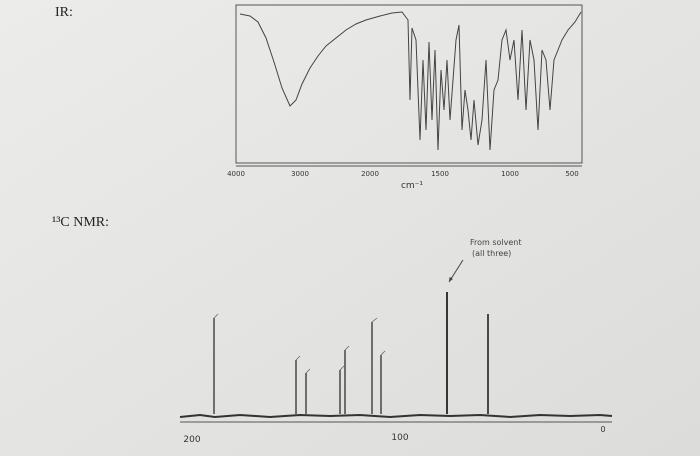 This screenshot has width=700, height=456. What do you see at coordinates (80, 222) in the screenshot?
I see `nmr-label: ¹³C NMR:` at bounding box center [80, 222].